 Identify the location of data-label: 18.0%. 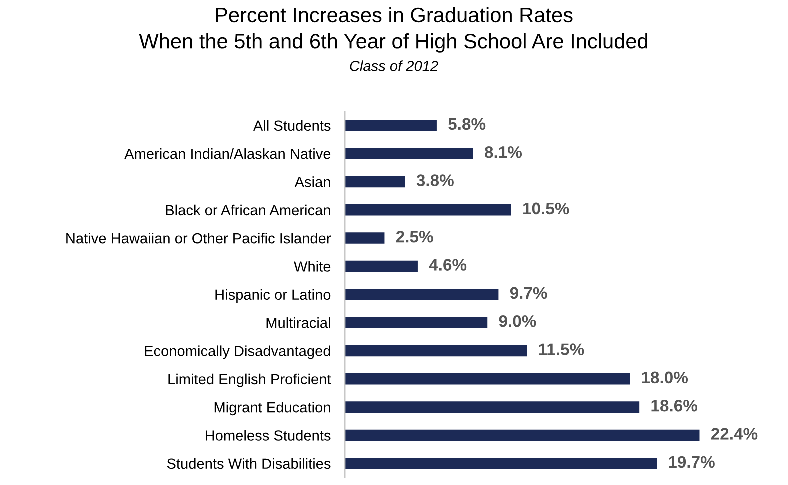
(665, 378).